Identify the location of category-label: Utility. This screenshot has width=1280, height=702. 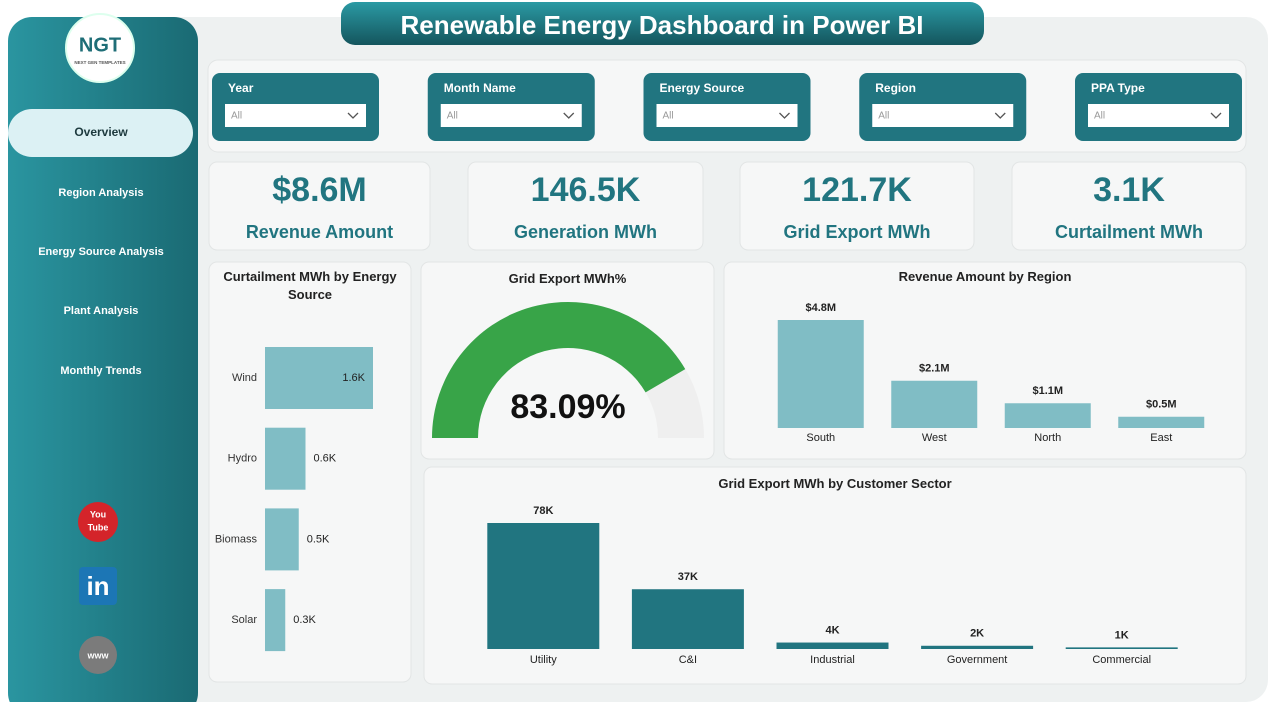
(543, 660).